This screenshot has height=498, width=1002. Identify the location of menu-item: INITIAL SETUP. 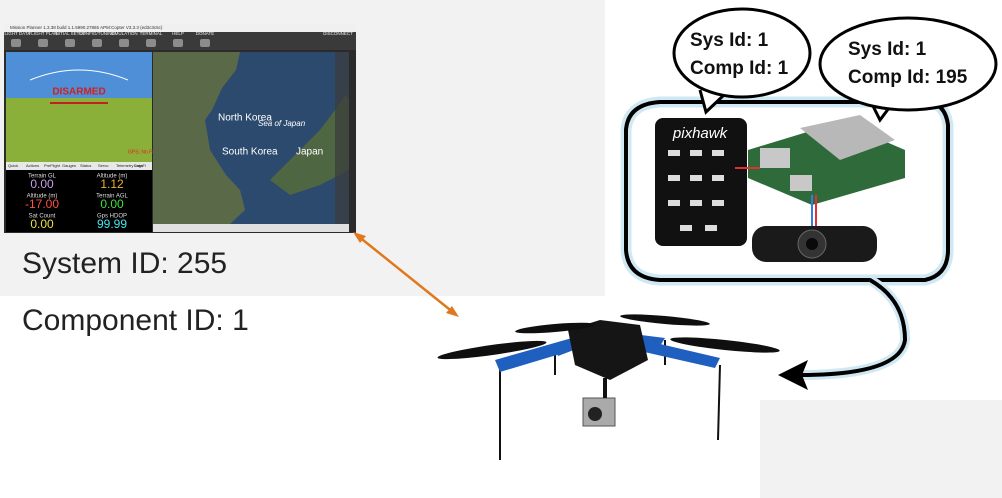
(69, 33).